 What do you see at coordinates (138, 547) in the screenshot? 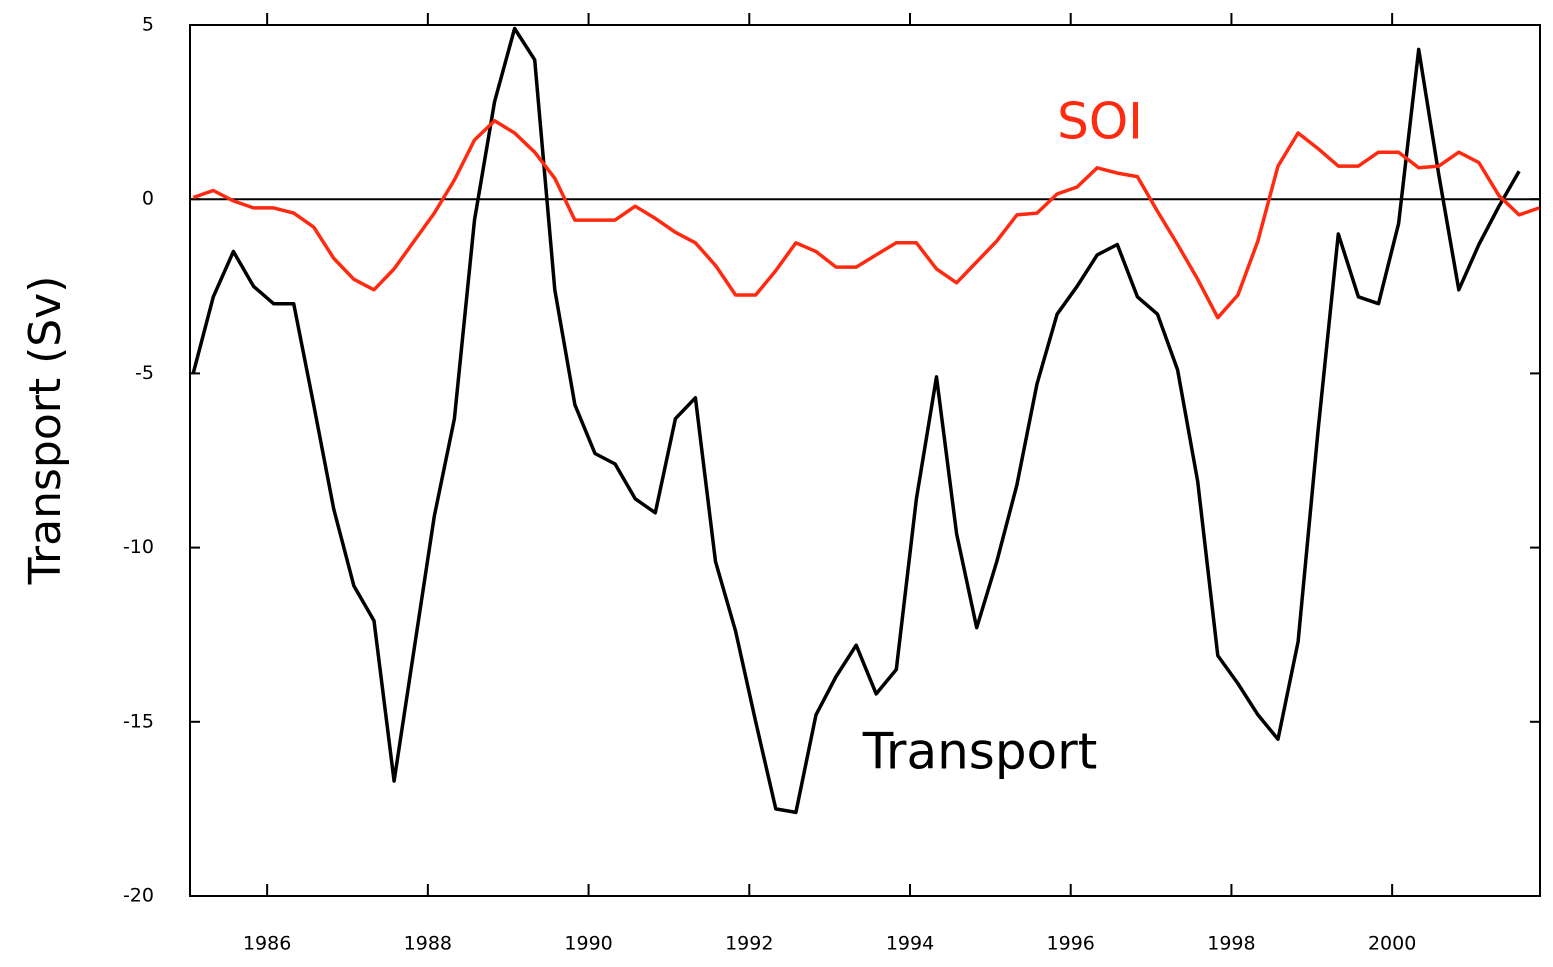
I see `y-tick-label: -10` at bounding box center [138, 547].